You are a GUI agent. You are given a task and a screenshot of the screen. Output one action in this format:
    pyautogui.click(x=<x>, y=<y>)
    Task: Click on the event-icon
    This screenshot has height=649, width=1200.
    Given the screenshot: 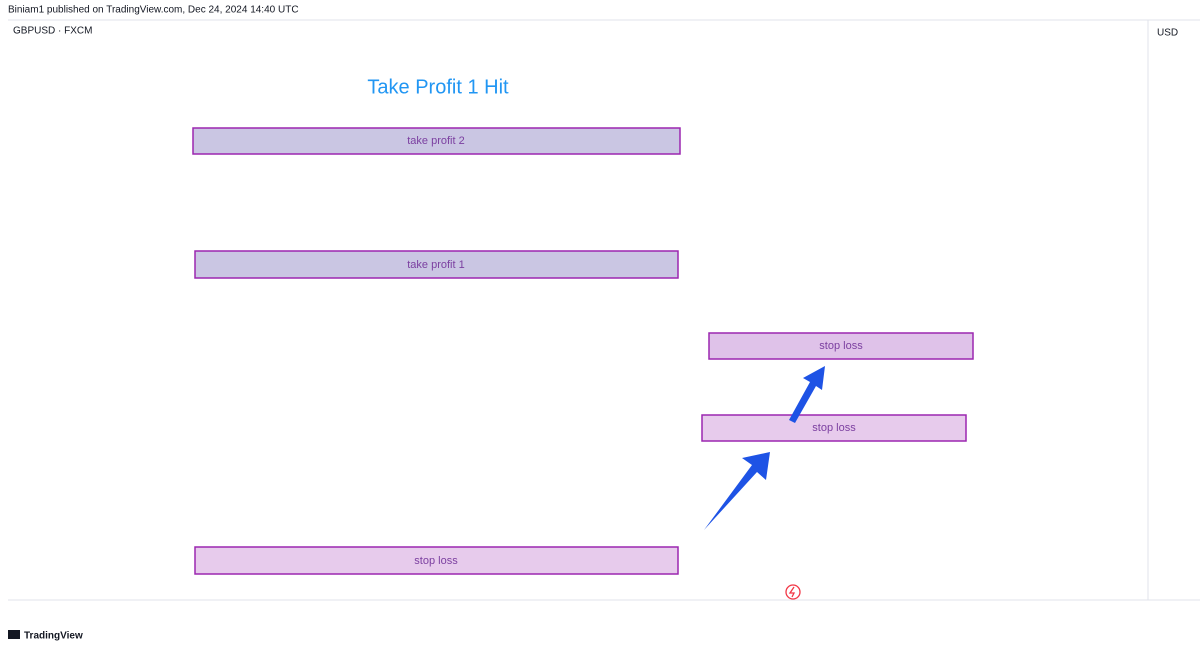 What is the action you would take?
    pyautogui.click(x=793, y=592)
    